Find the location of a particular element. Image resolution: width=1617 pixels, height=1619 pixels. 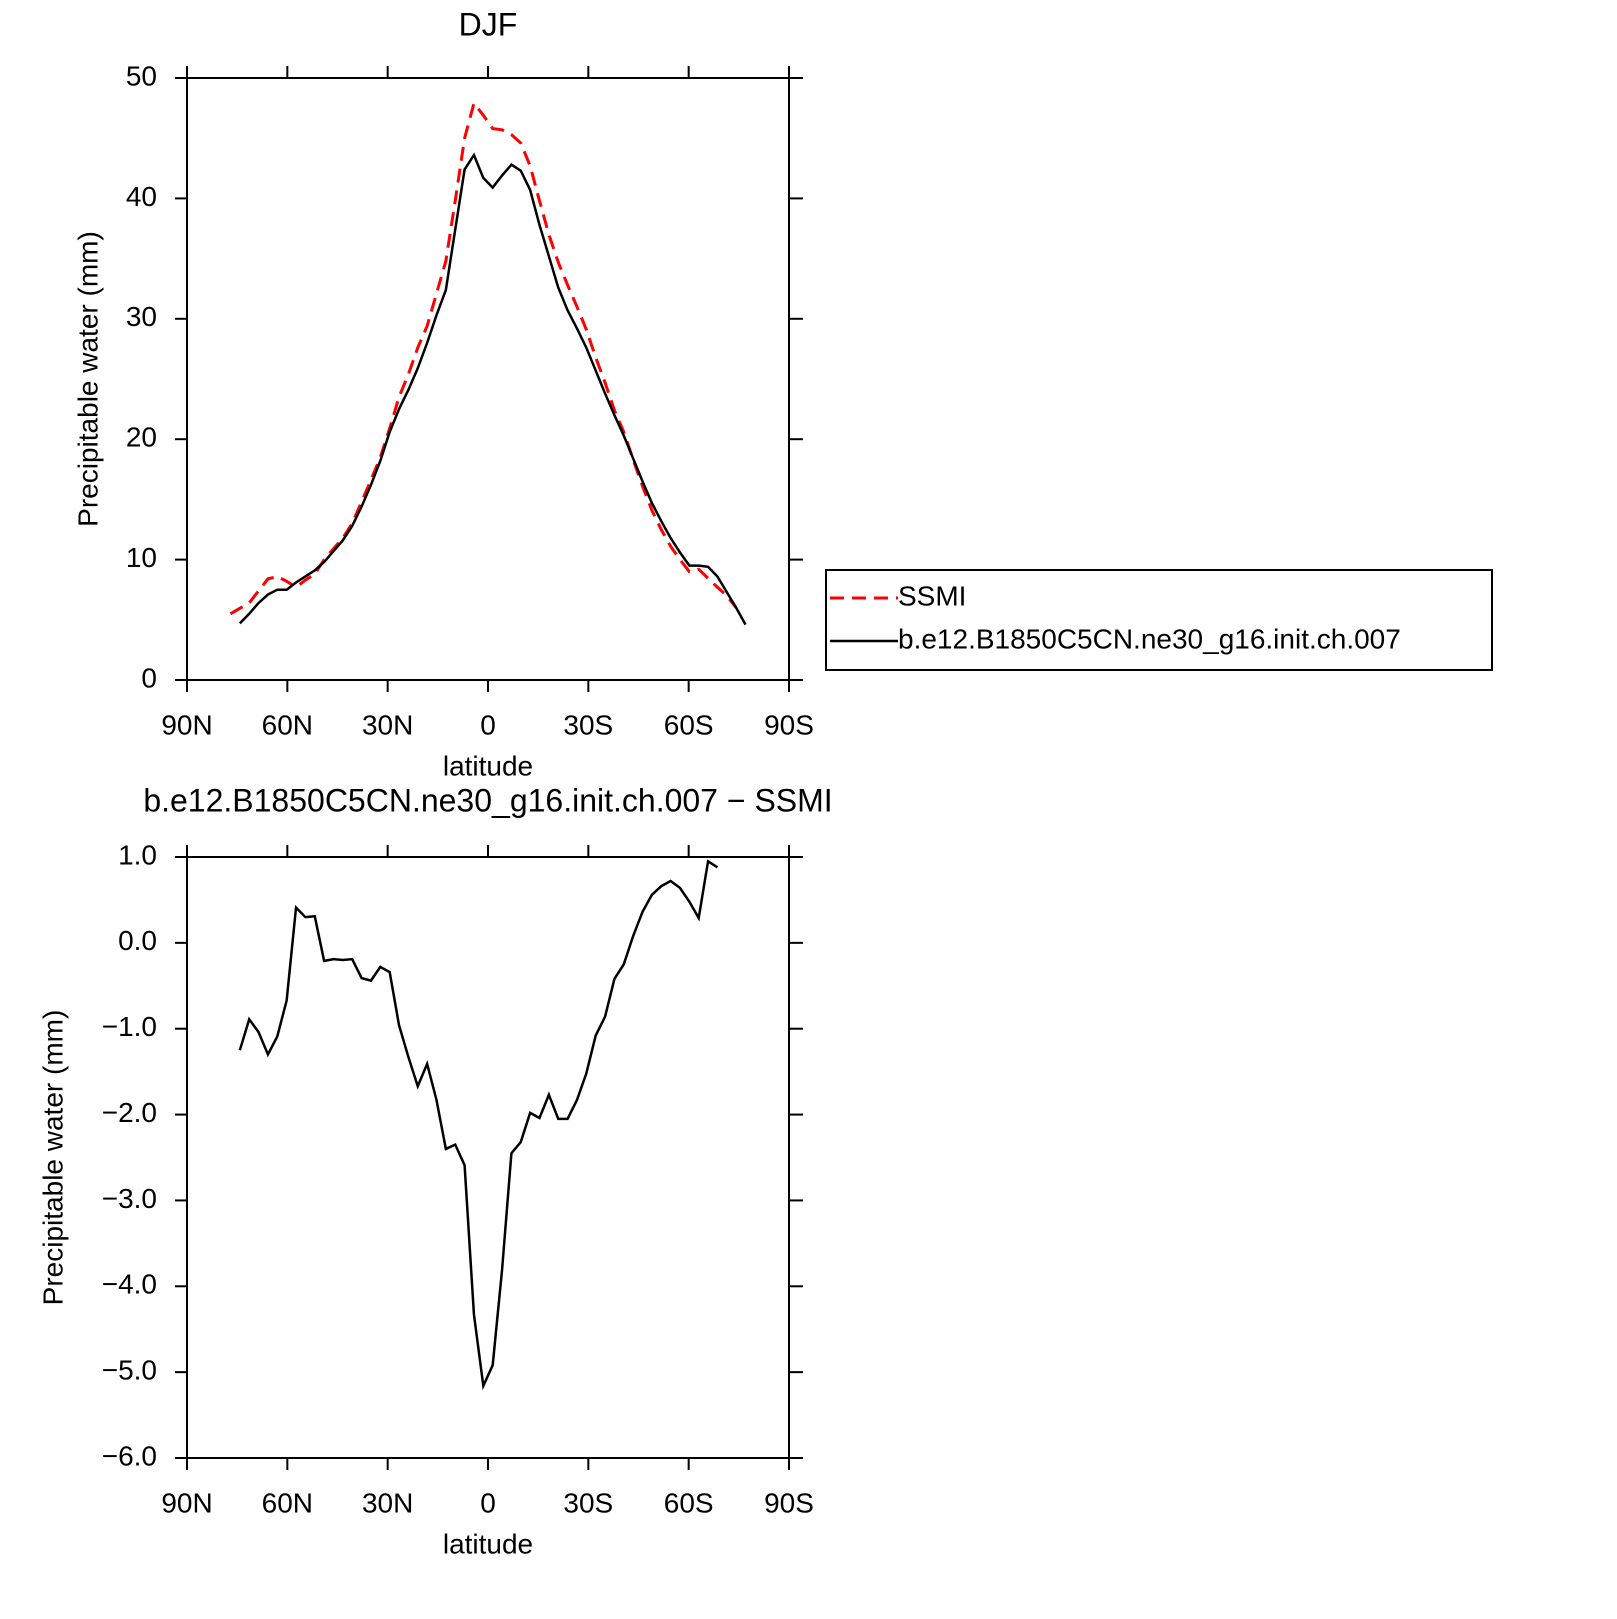

plot-frame is located at coordinates (488, 1157).